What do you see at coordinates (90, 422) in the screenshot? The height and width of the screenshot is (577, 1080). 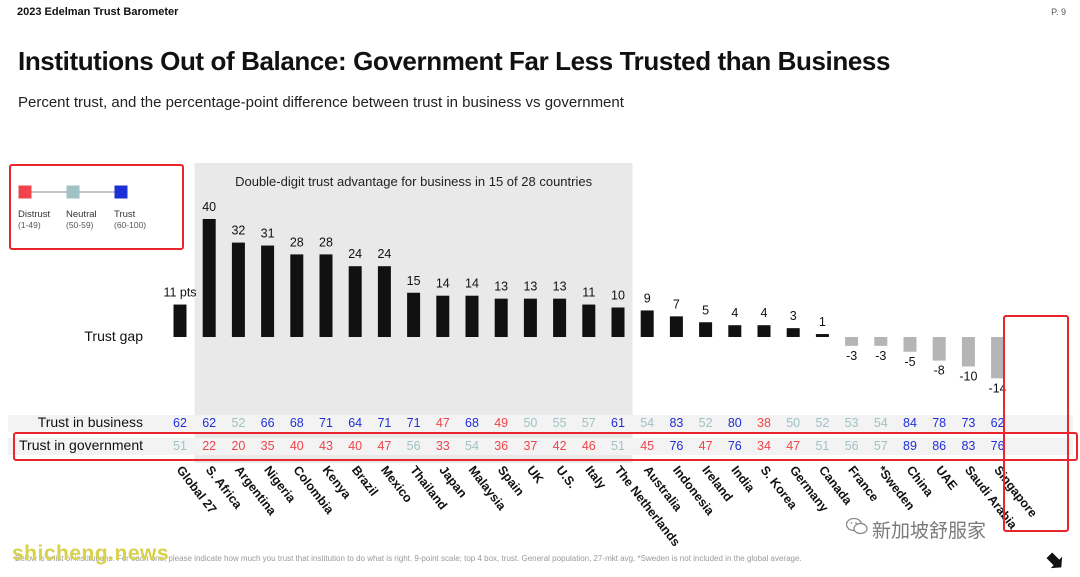 I see `trust-in-business-row-label: Trust in business` at bounding box center [90, 422].